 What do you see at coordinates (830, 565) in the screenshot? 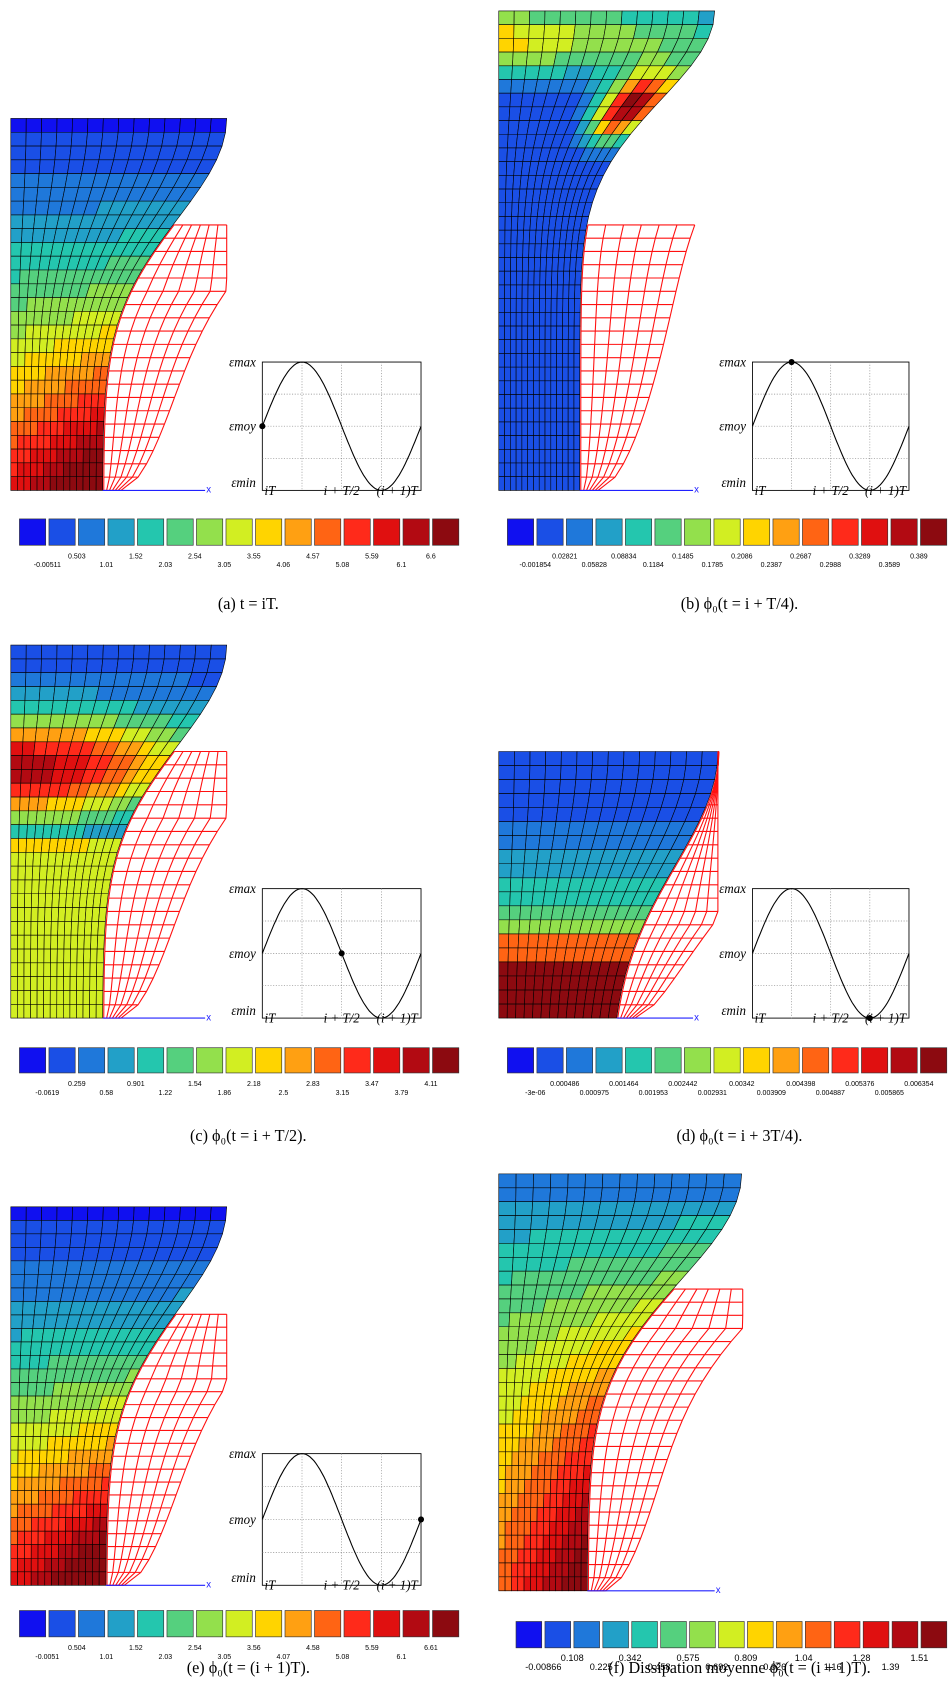
I see `colorbar-label: 0.2988` at bounding box center [830, 565].